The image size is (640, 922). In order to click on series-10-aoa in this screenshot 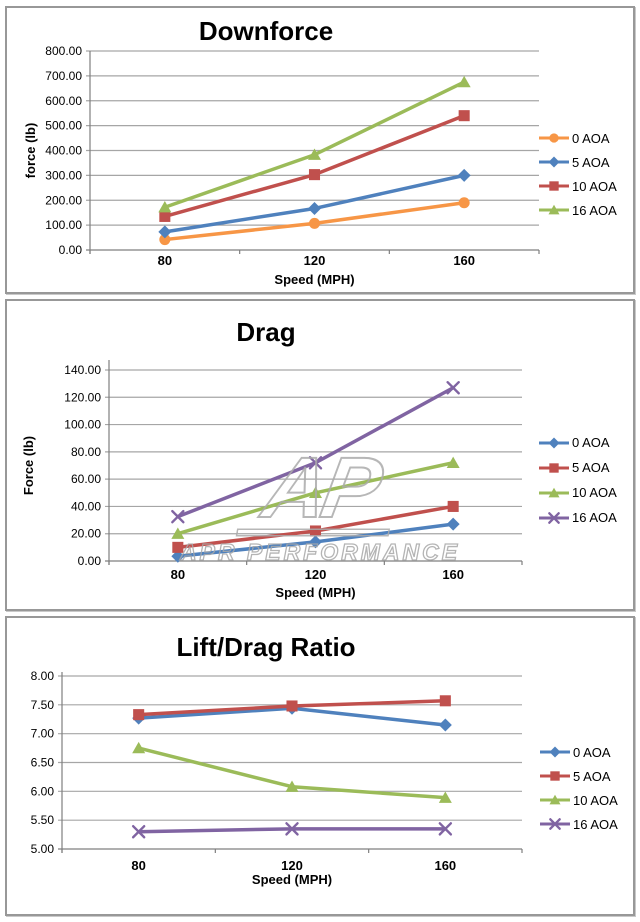, I will do `click(314, 166)`.